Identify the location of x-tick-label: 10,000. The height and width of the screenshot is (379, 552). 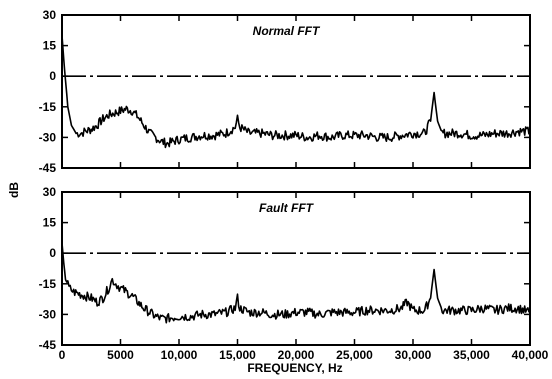
(179, 355).